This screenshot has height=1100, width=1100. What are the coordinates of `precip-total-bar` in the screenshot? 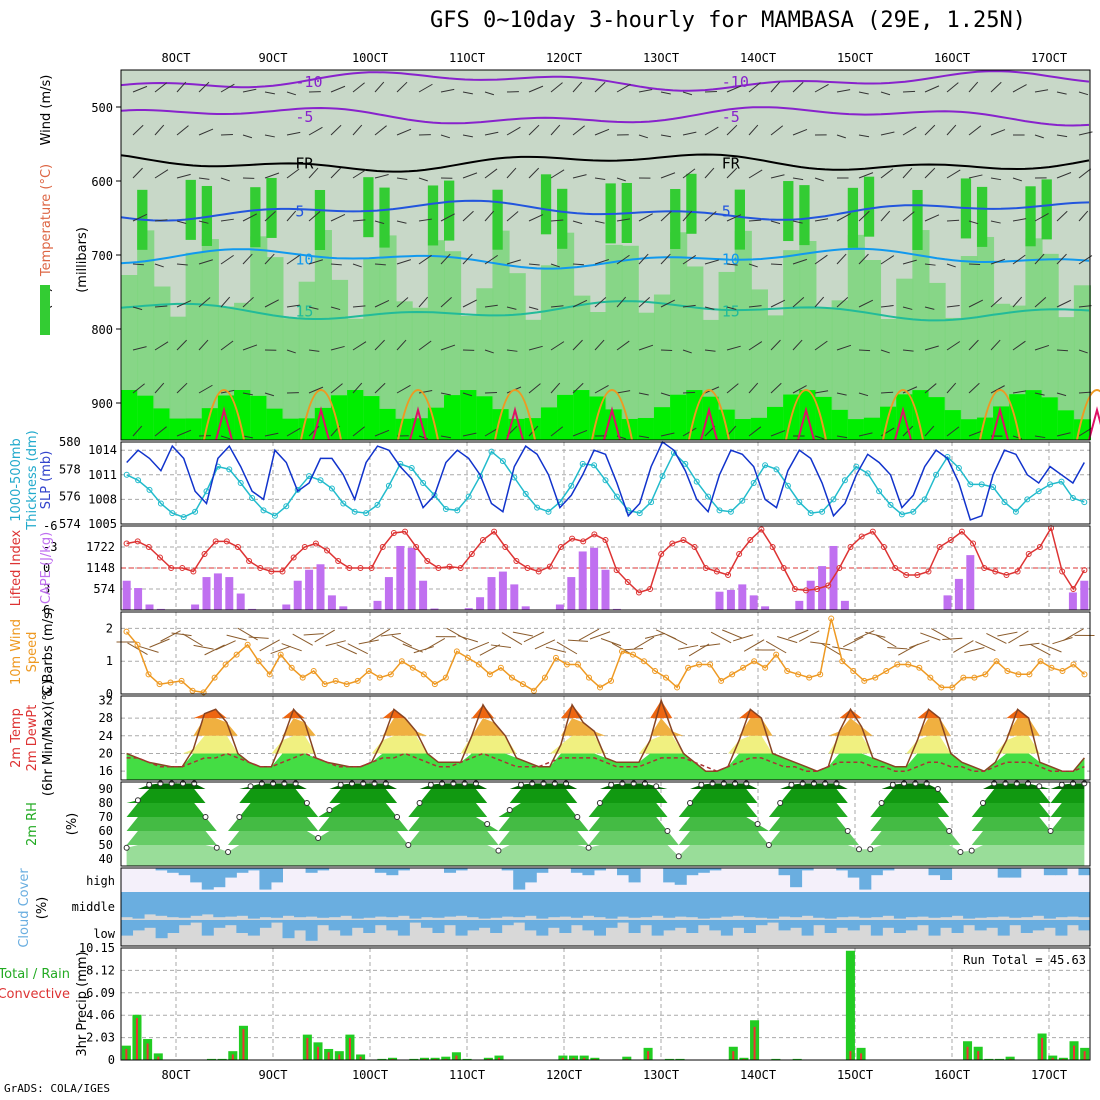 It's located at (669, 1059).